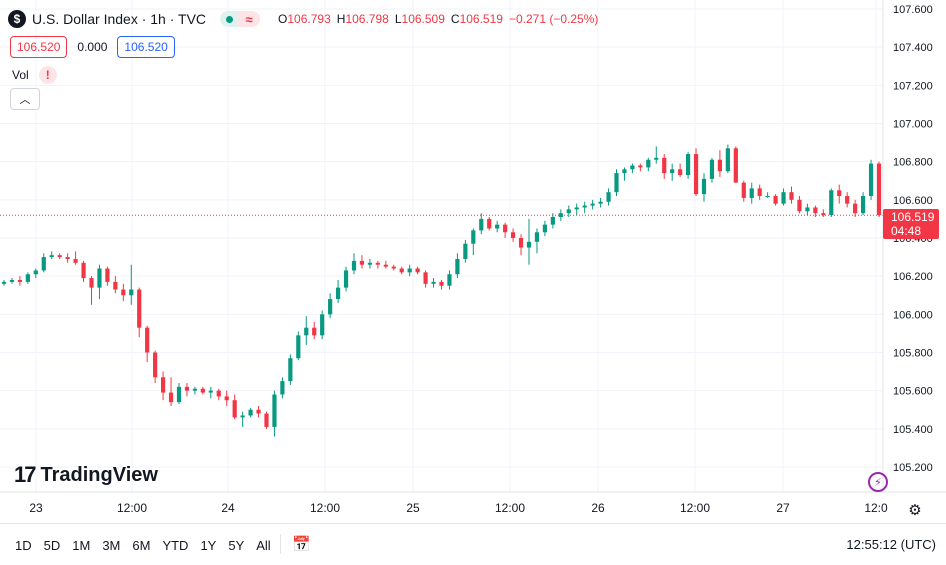  I want to click on range-5d-button: 5D, so click(52, 545).